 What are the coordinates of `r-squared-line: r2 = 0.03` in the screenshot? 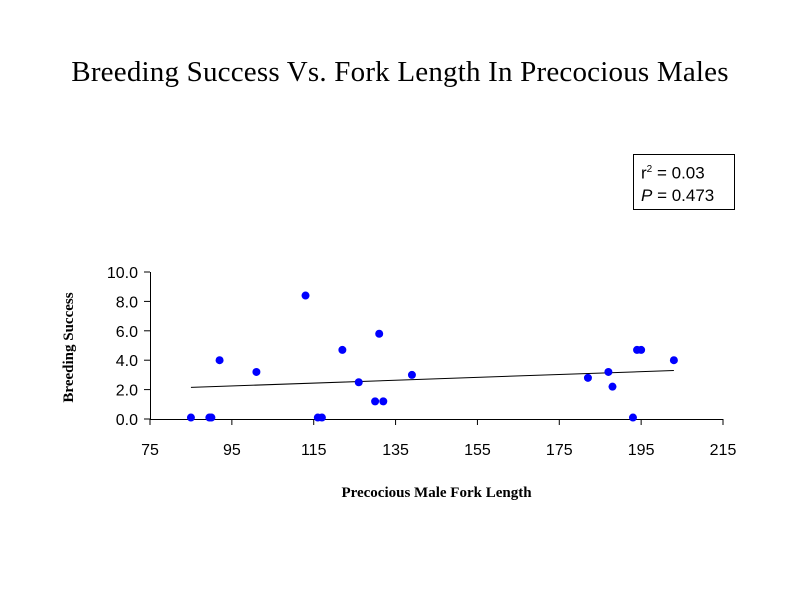 It's located at (687, 172).